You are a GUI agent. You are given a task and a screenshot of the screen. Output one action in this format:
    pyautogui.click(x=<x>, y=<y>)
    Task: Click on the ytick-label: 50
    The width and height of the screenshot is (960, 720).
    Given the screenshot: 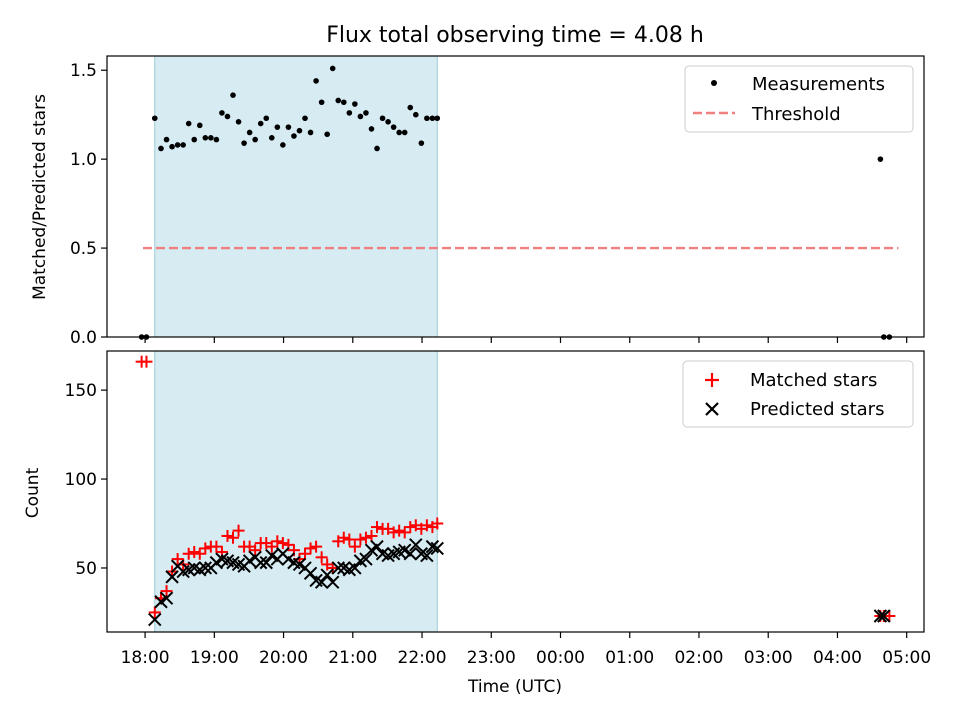 What is the action you would take?
    pyautogui.click(x=86, y=569)
    